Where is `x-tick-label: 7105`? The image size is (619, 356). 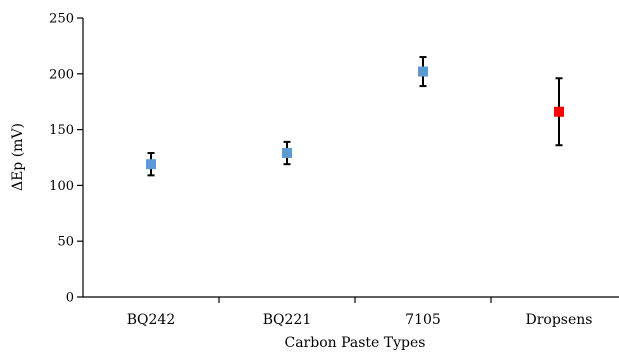 x-tick-label: 7105 is located at coordinates (423, 320).